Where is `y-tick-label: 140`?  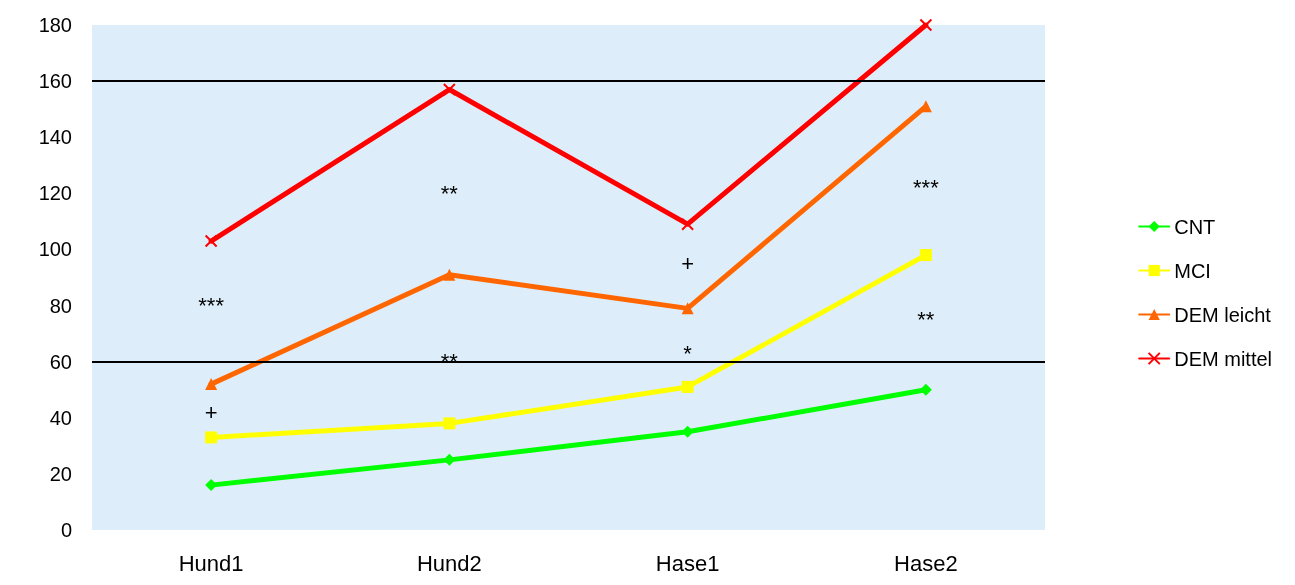 y-tick-label: 140 is located at coordinates (55, 137).